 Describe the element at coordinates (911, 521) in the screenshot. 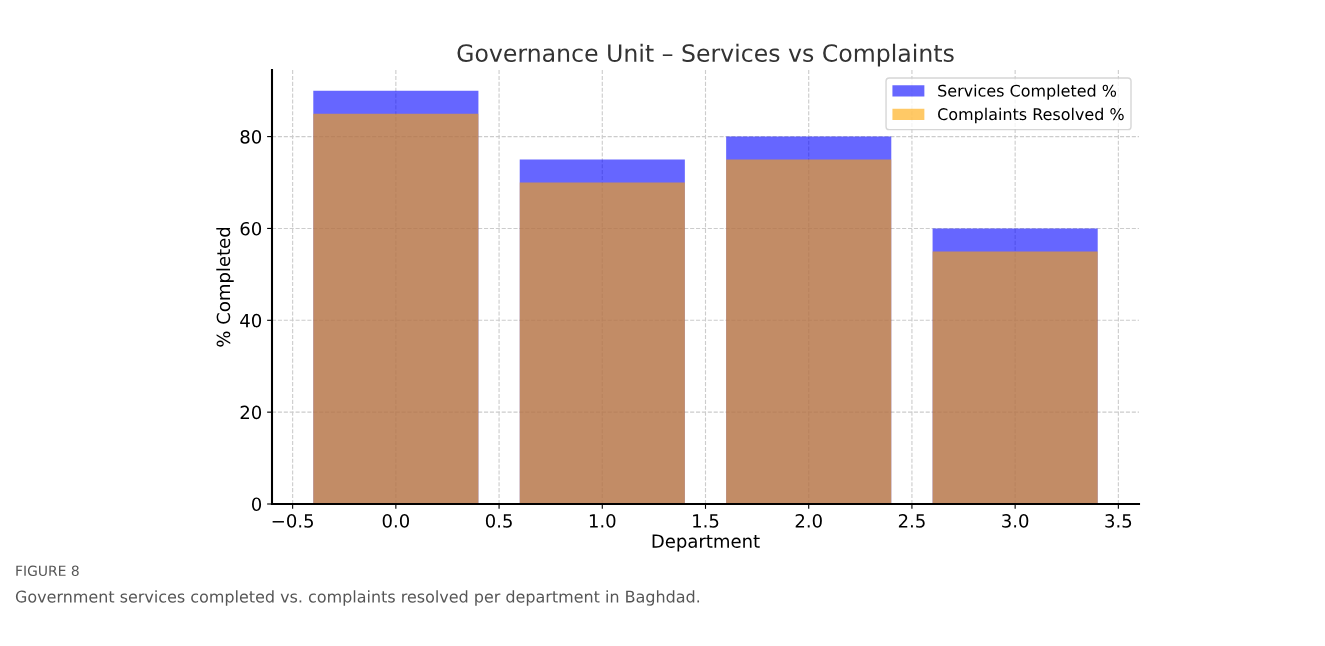

I see `x-tick-label: 2.5` at that location.